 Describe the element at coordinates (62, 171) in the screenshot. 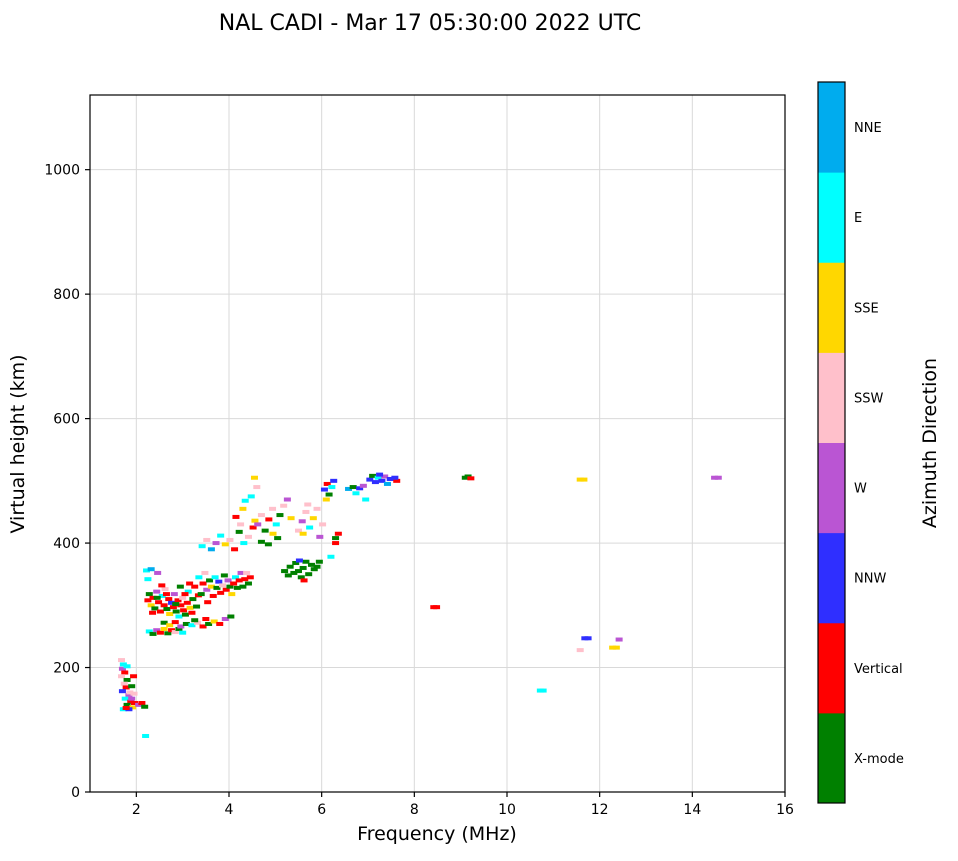

I see `y-tick-label: 1000` at that location.